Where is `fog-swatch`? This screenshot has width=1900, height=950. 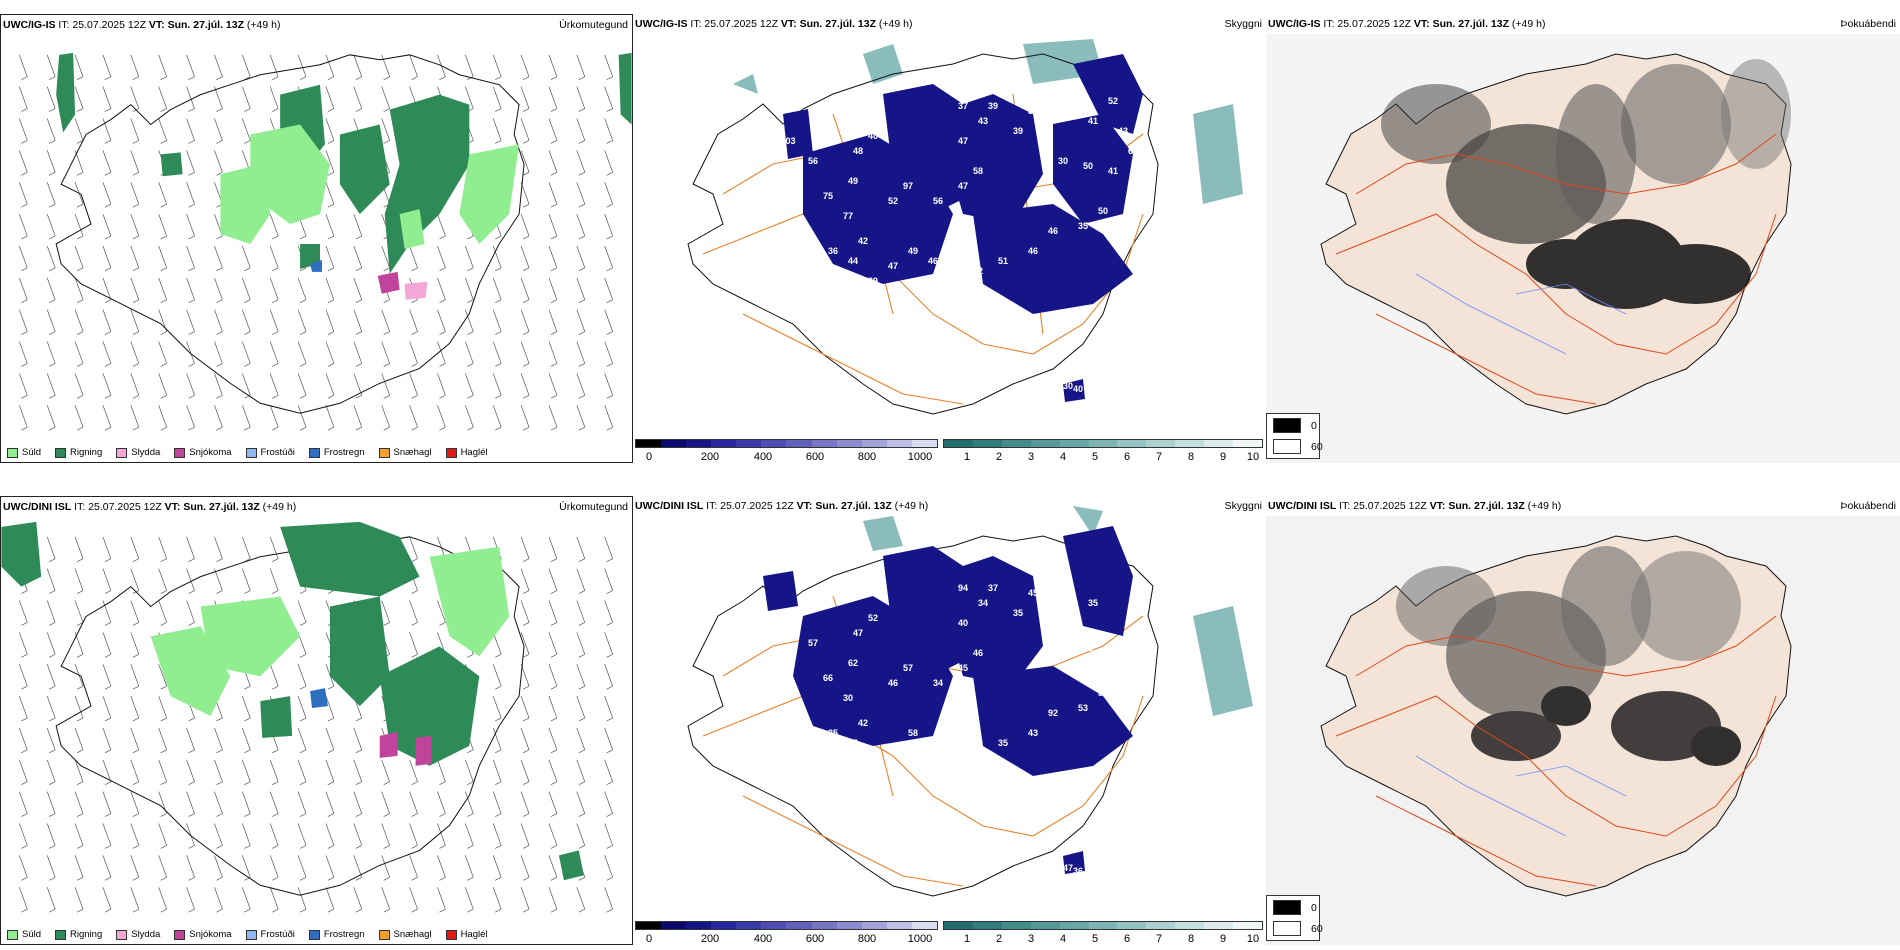 fog-swatch is located at coordinates (1287, 425).